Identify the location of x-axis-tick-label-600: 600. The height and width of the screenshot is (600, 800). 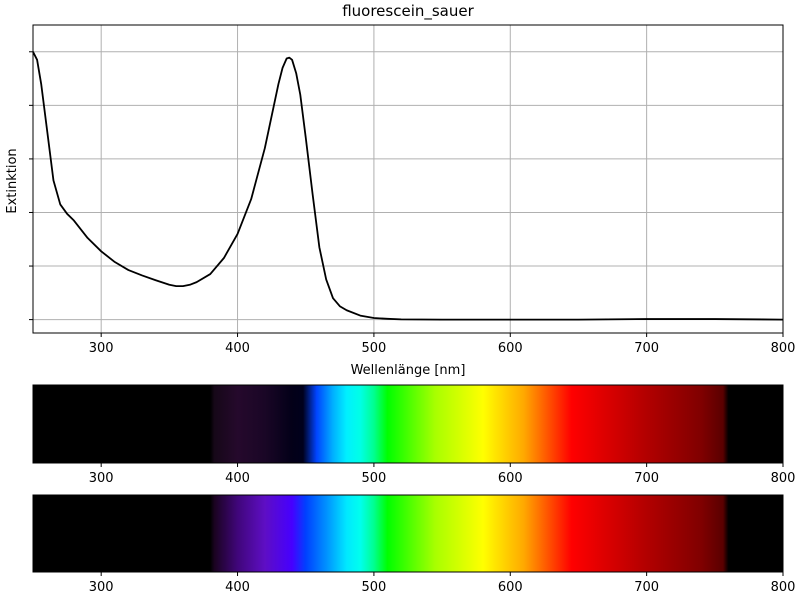
(510, 348).